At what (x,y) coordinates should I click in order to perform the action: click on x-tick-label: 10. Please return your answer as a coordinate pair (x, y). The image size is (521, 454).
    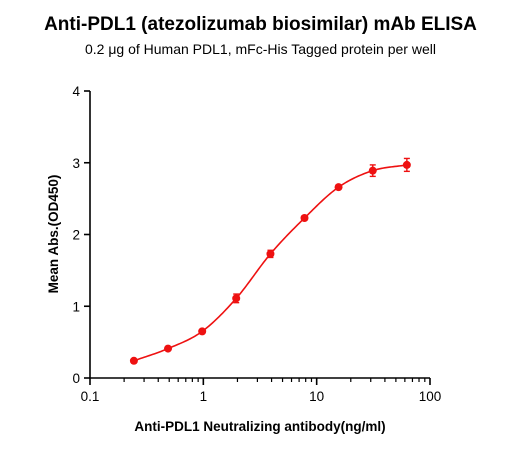
    Looking at the image, I should click on (316, 396).